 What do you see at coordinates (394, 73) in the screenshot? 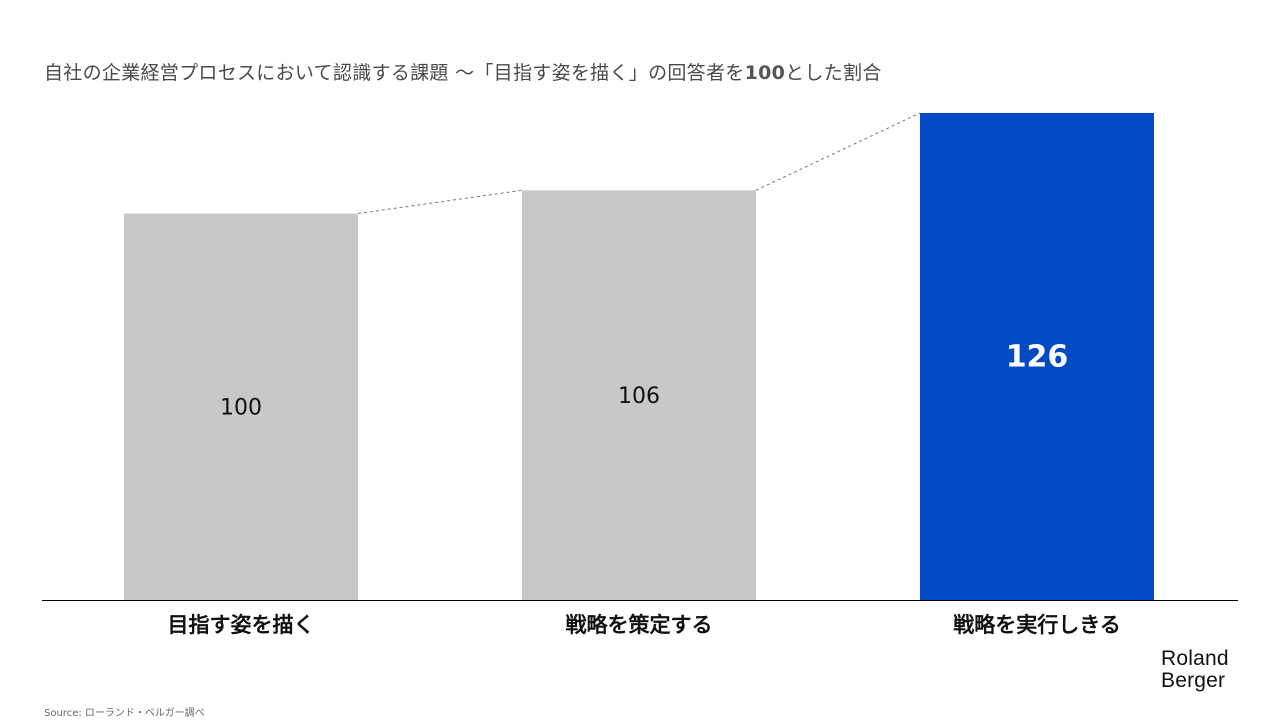
I see `chart-title-main: 自社の企業経営プロセスにおいて認識する課題 ～「目指す姿を描く」の回答者を` at bounding box center [394, 73].